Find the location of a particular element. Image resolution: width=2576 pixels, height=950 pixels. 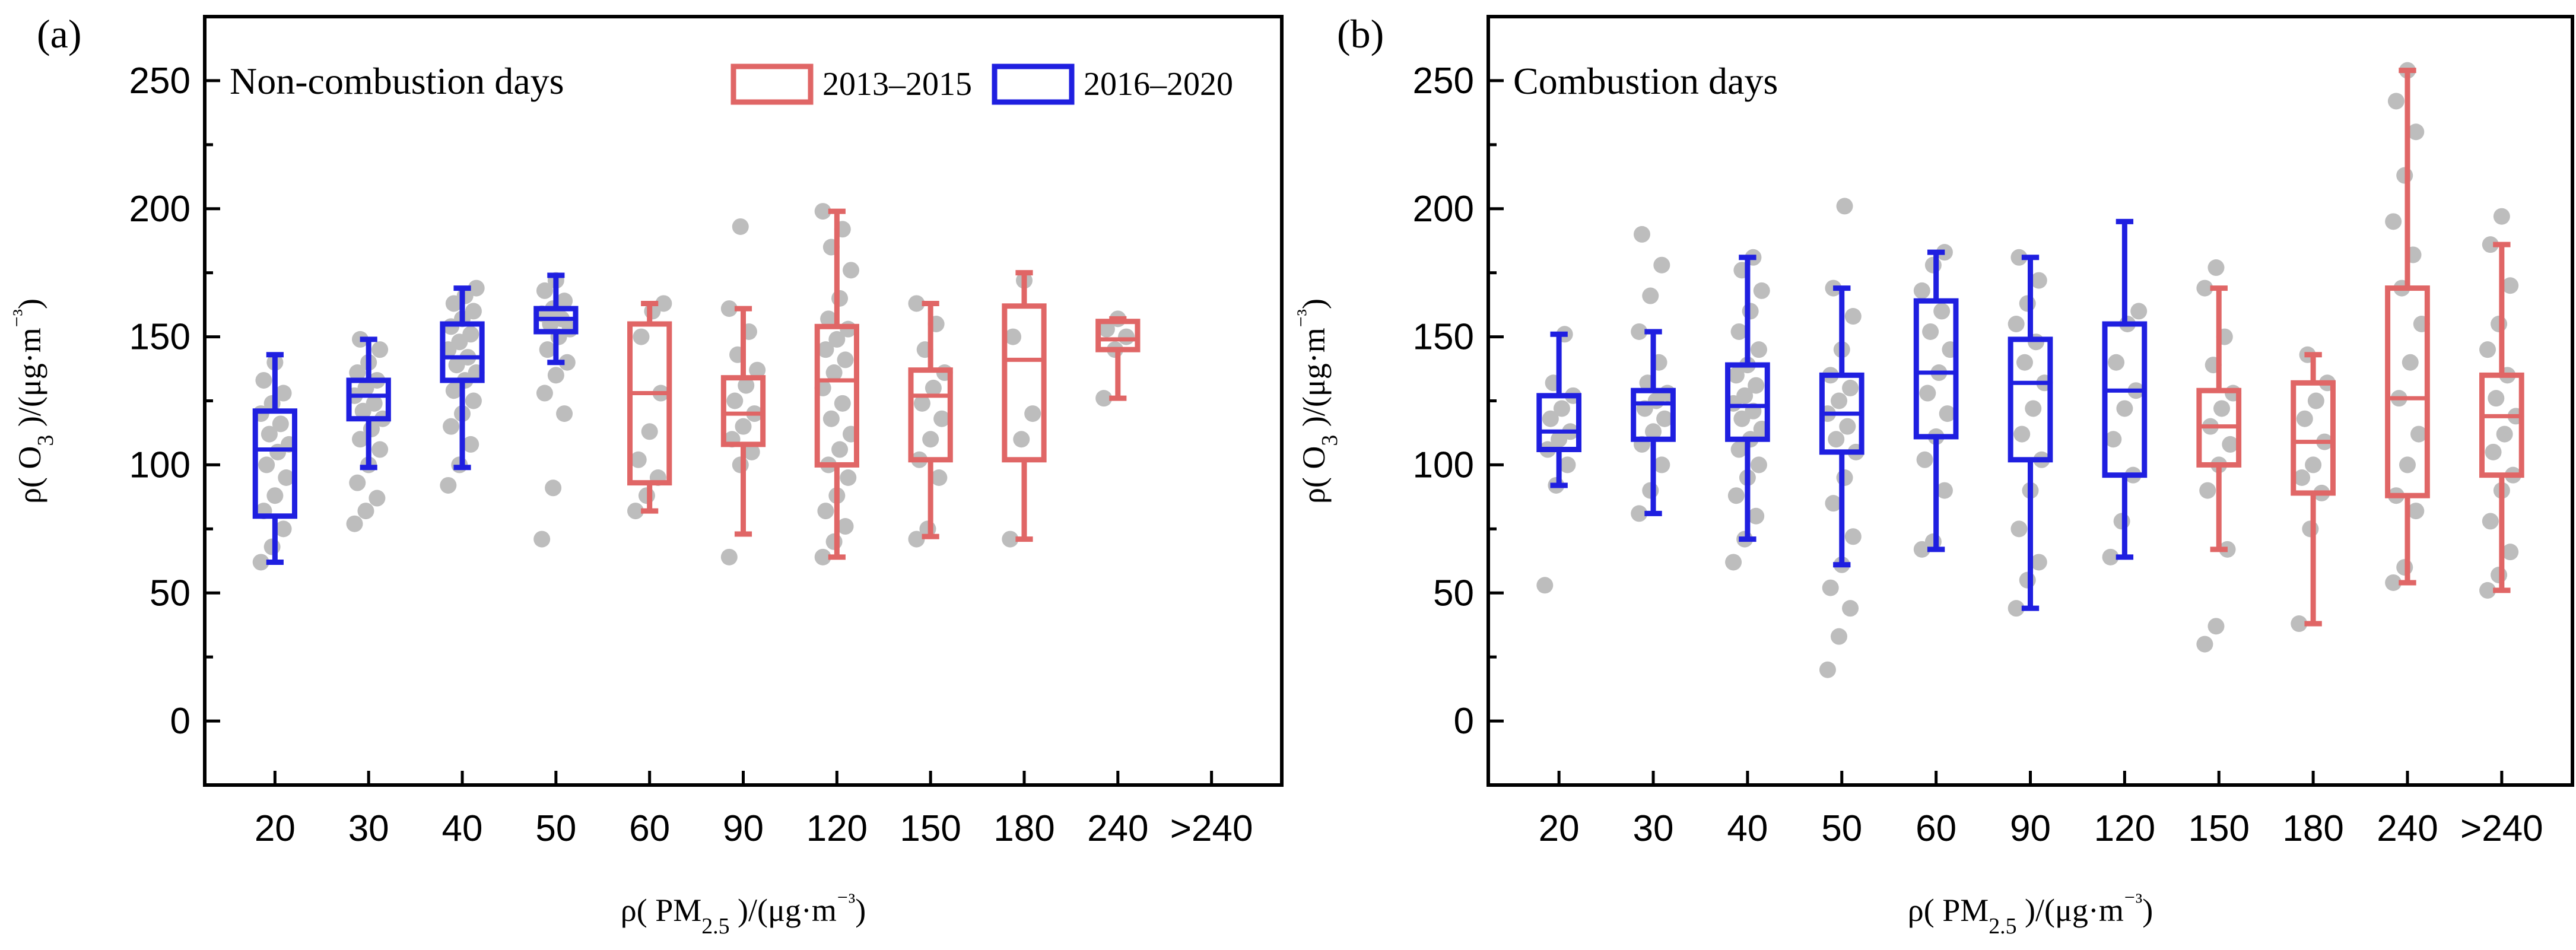

y-tick-label: 100 is located at coordinates (1443, 464).